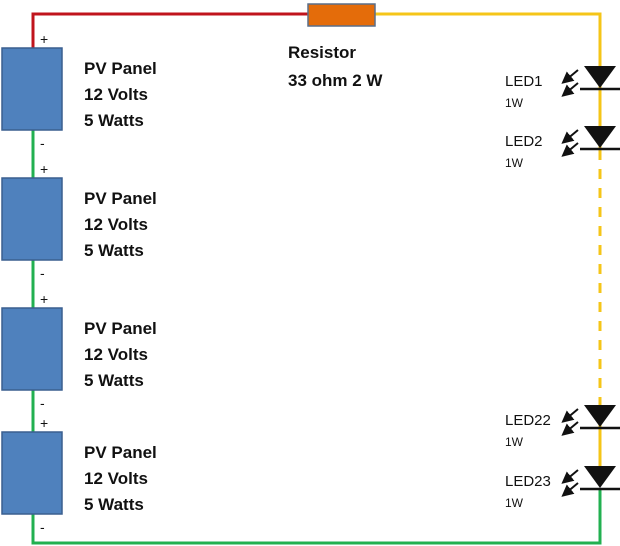  Describe the element at coordinates (524, 141) in the screenshot. I see `led-label: LED2` at that location.